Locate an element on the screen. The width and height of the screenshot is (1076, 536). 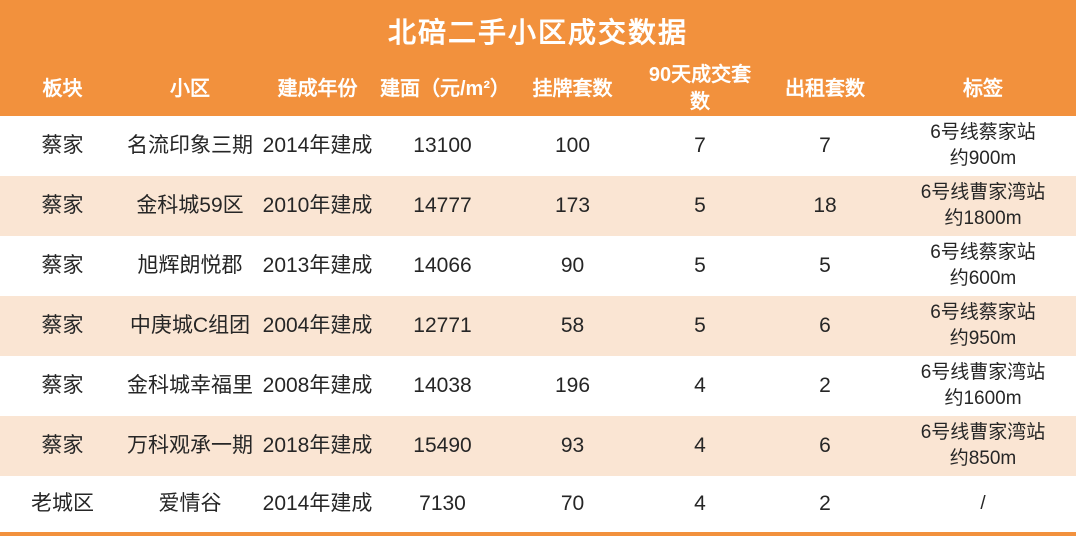
page-title: 北碚二手小区成交数据 is located at coordinates (537, 32).